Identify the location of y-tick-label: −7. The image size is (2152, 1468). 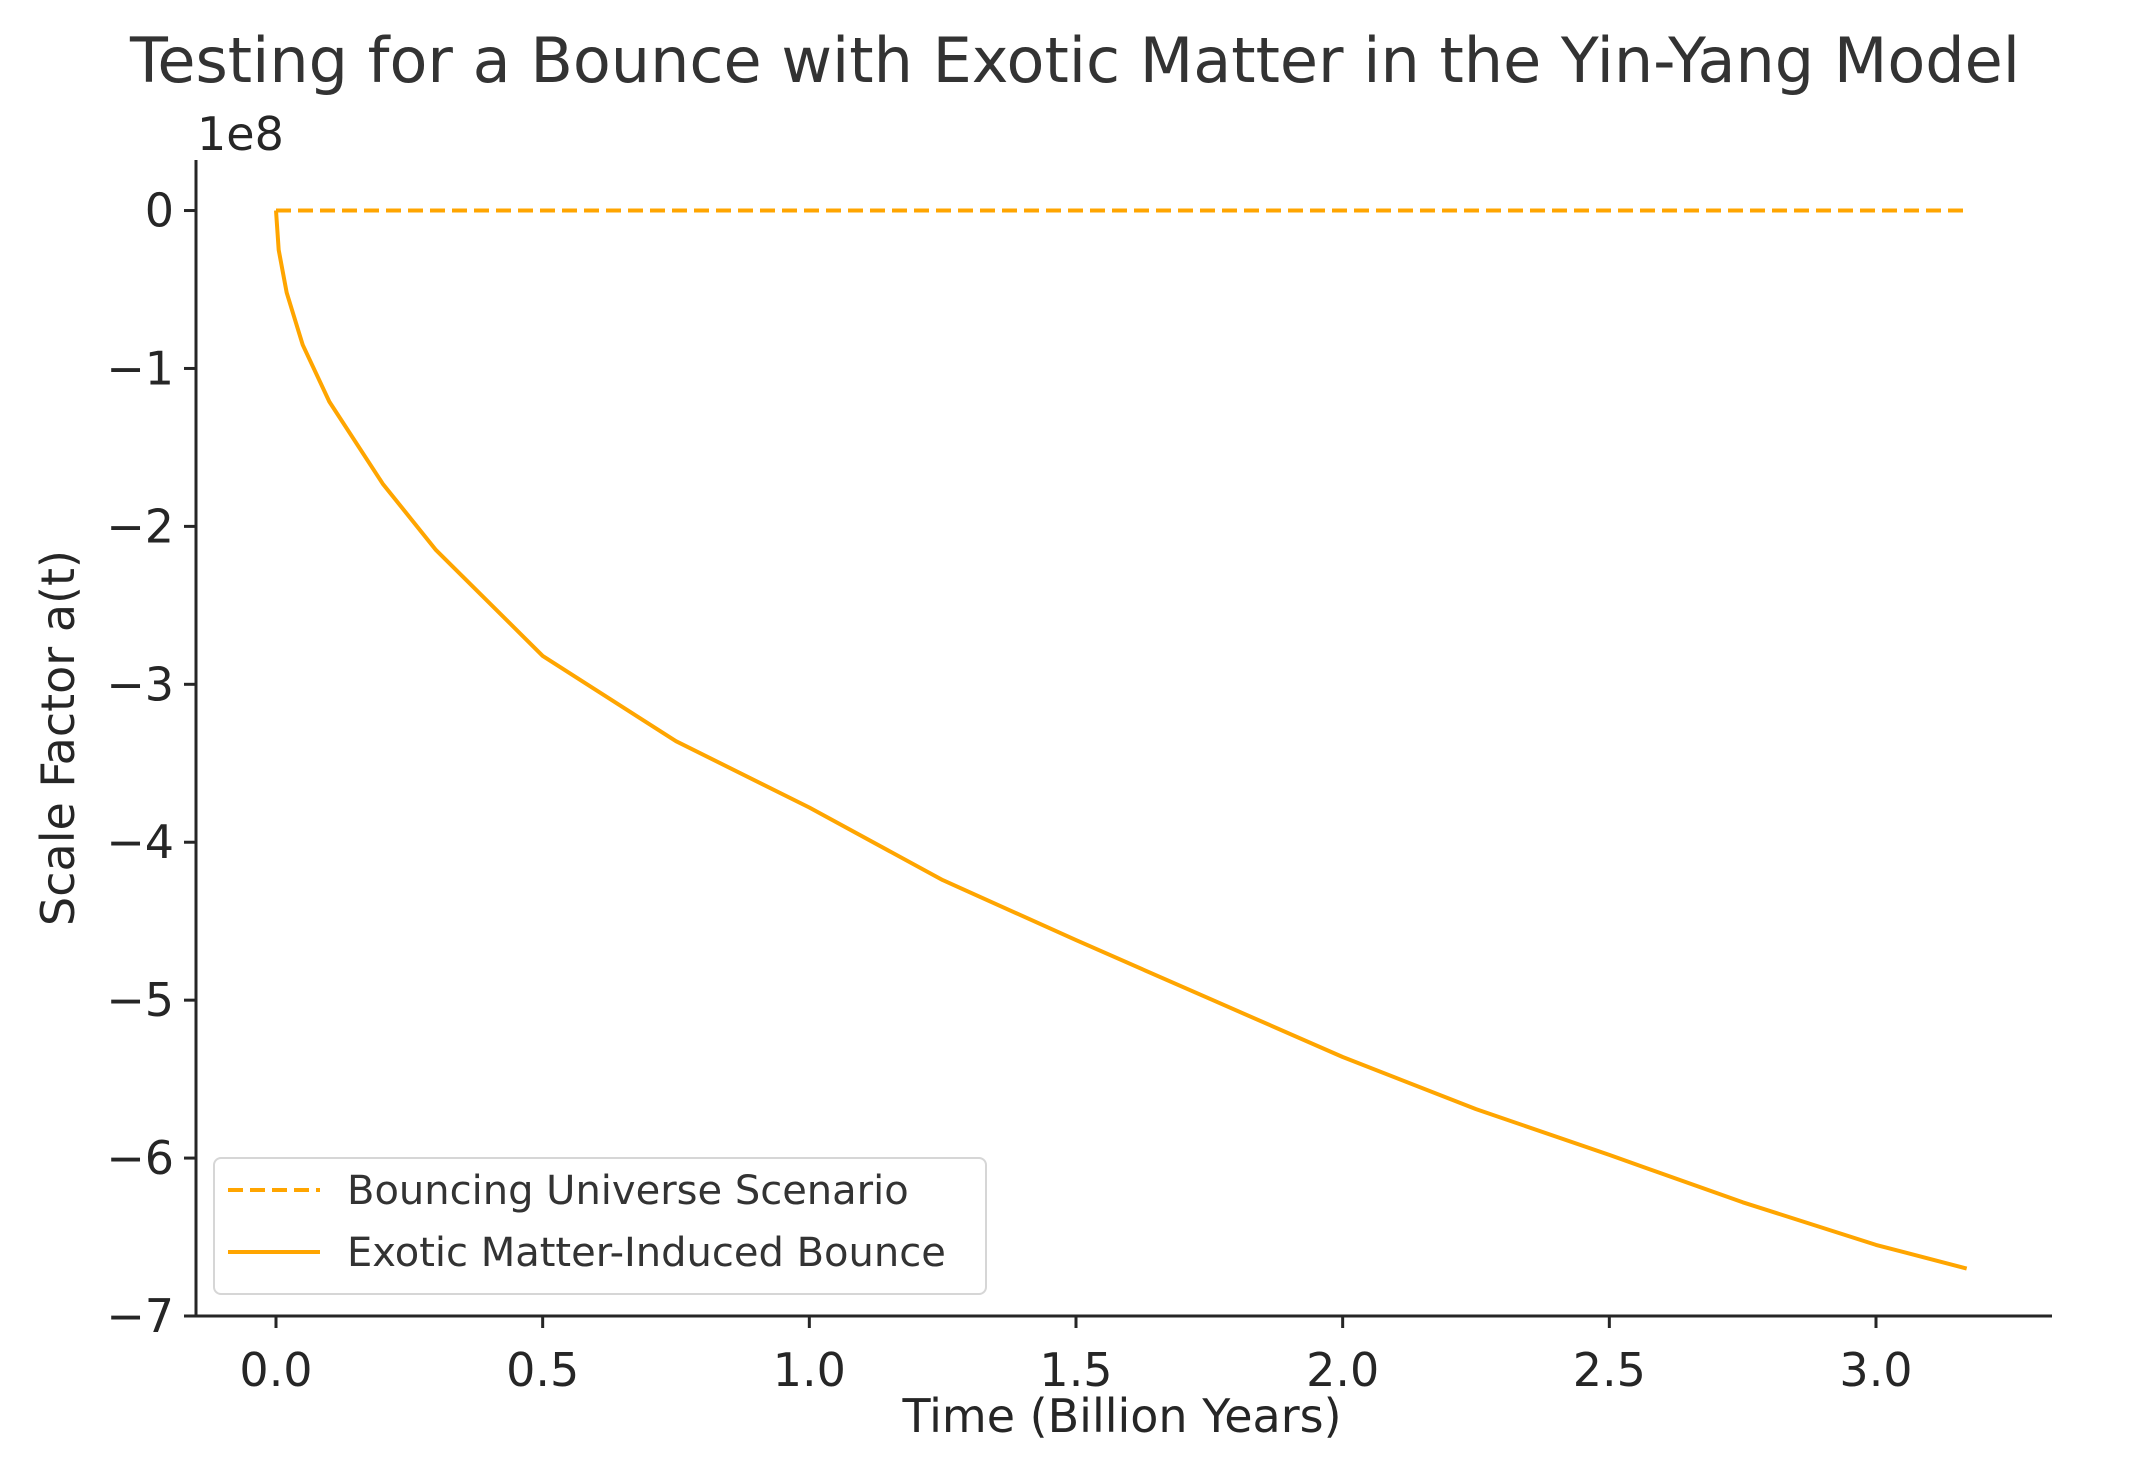
(140, 1316).